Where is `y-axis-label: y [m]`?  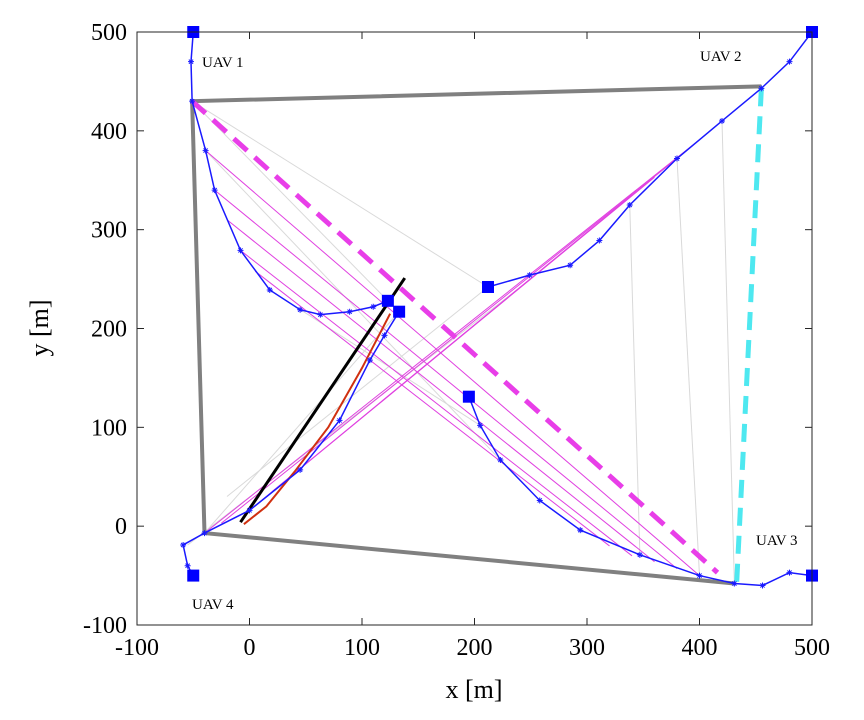 y-axis-label: y [m] is located at coordinates (39, 327).